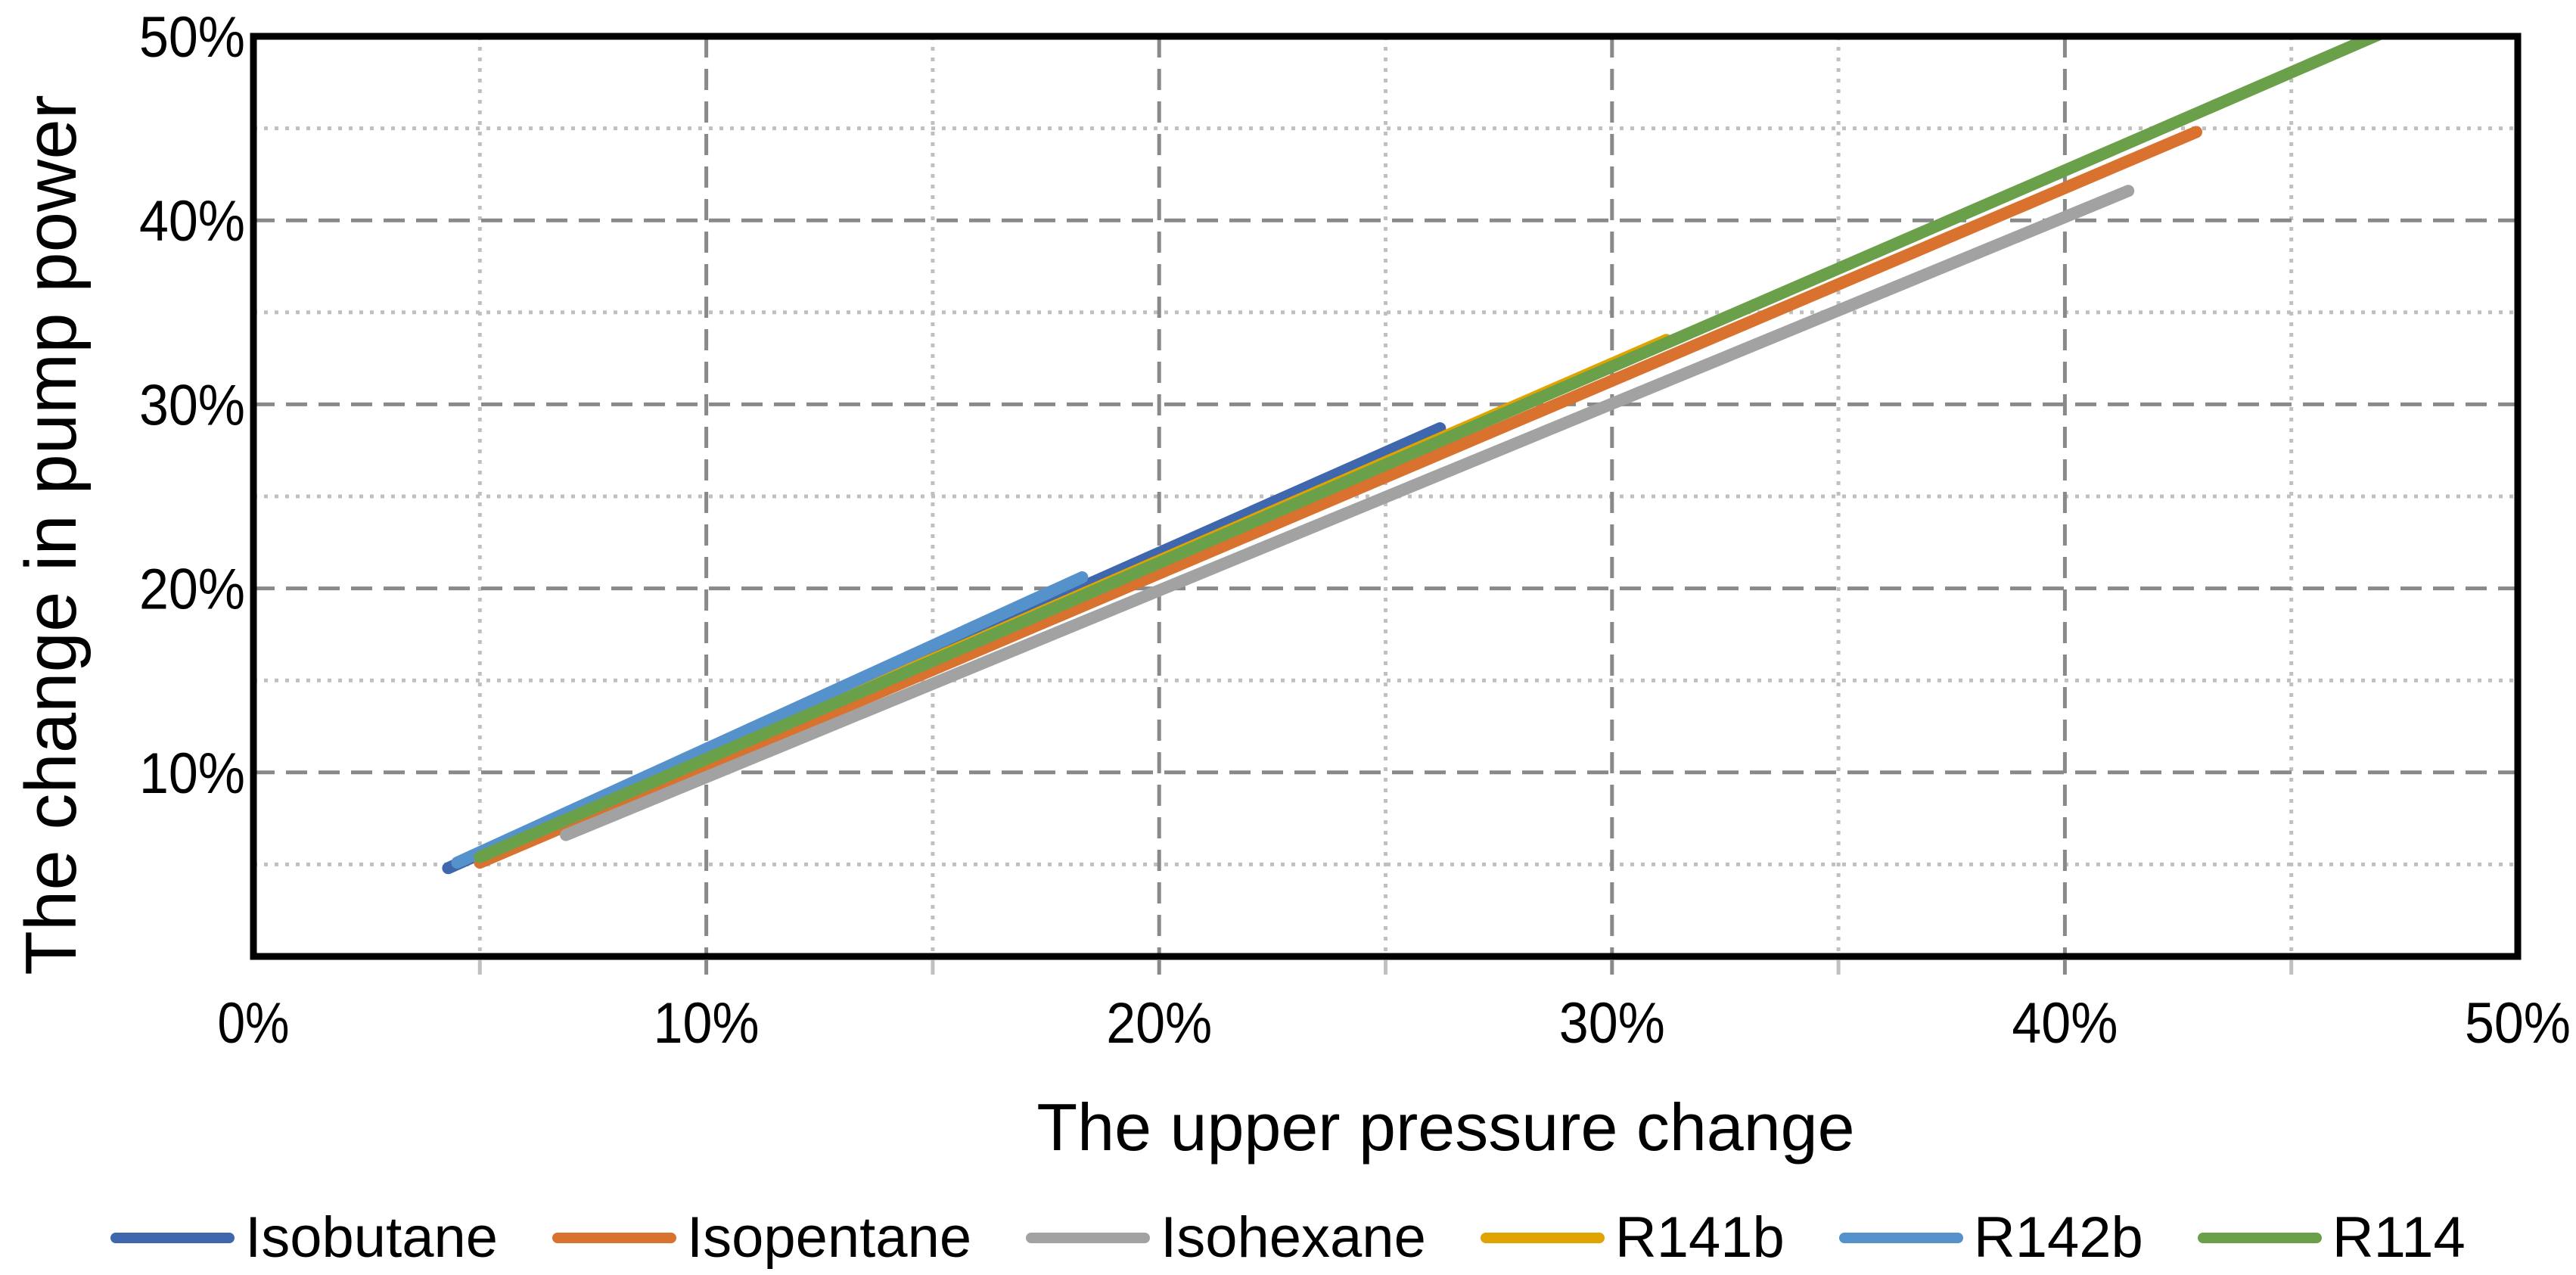  What do you see at coordinates (2518, 1023) in the screenshot?
I see `x-tick-label-50: 50%` at bounding box center [2518, 1023].